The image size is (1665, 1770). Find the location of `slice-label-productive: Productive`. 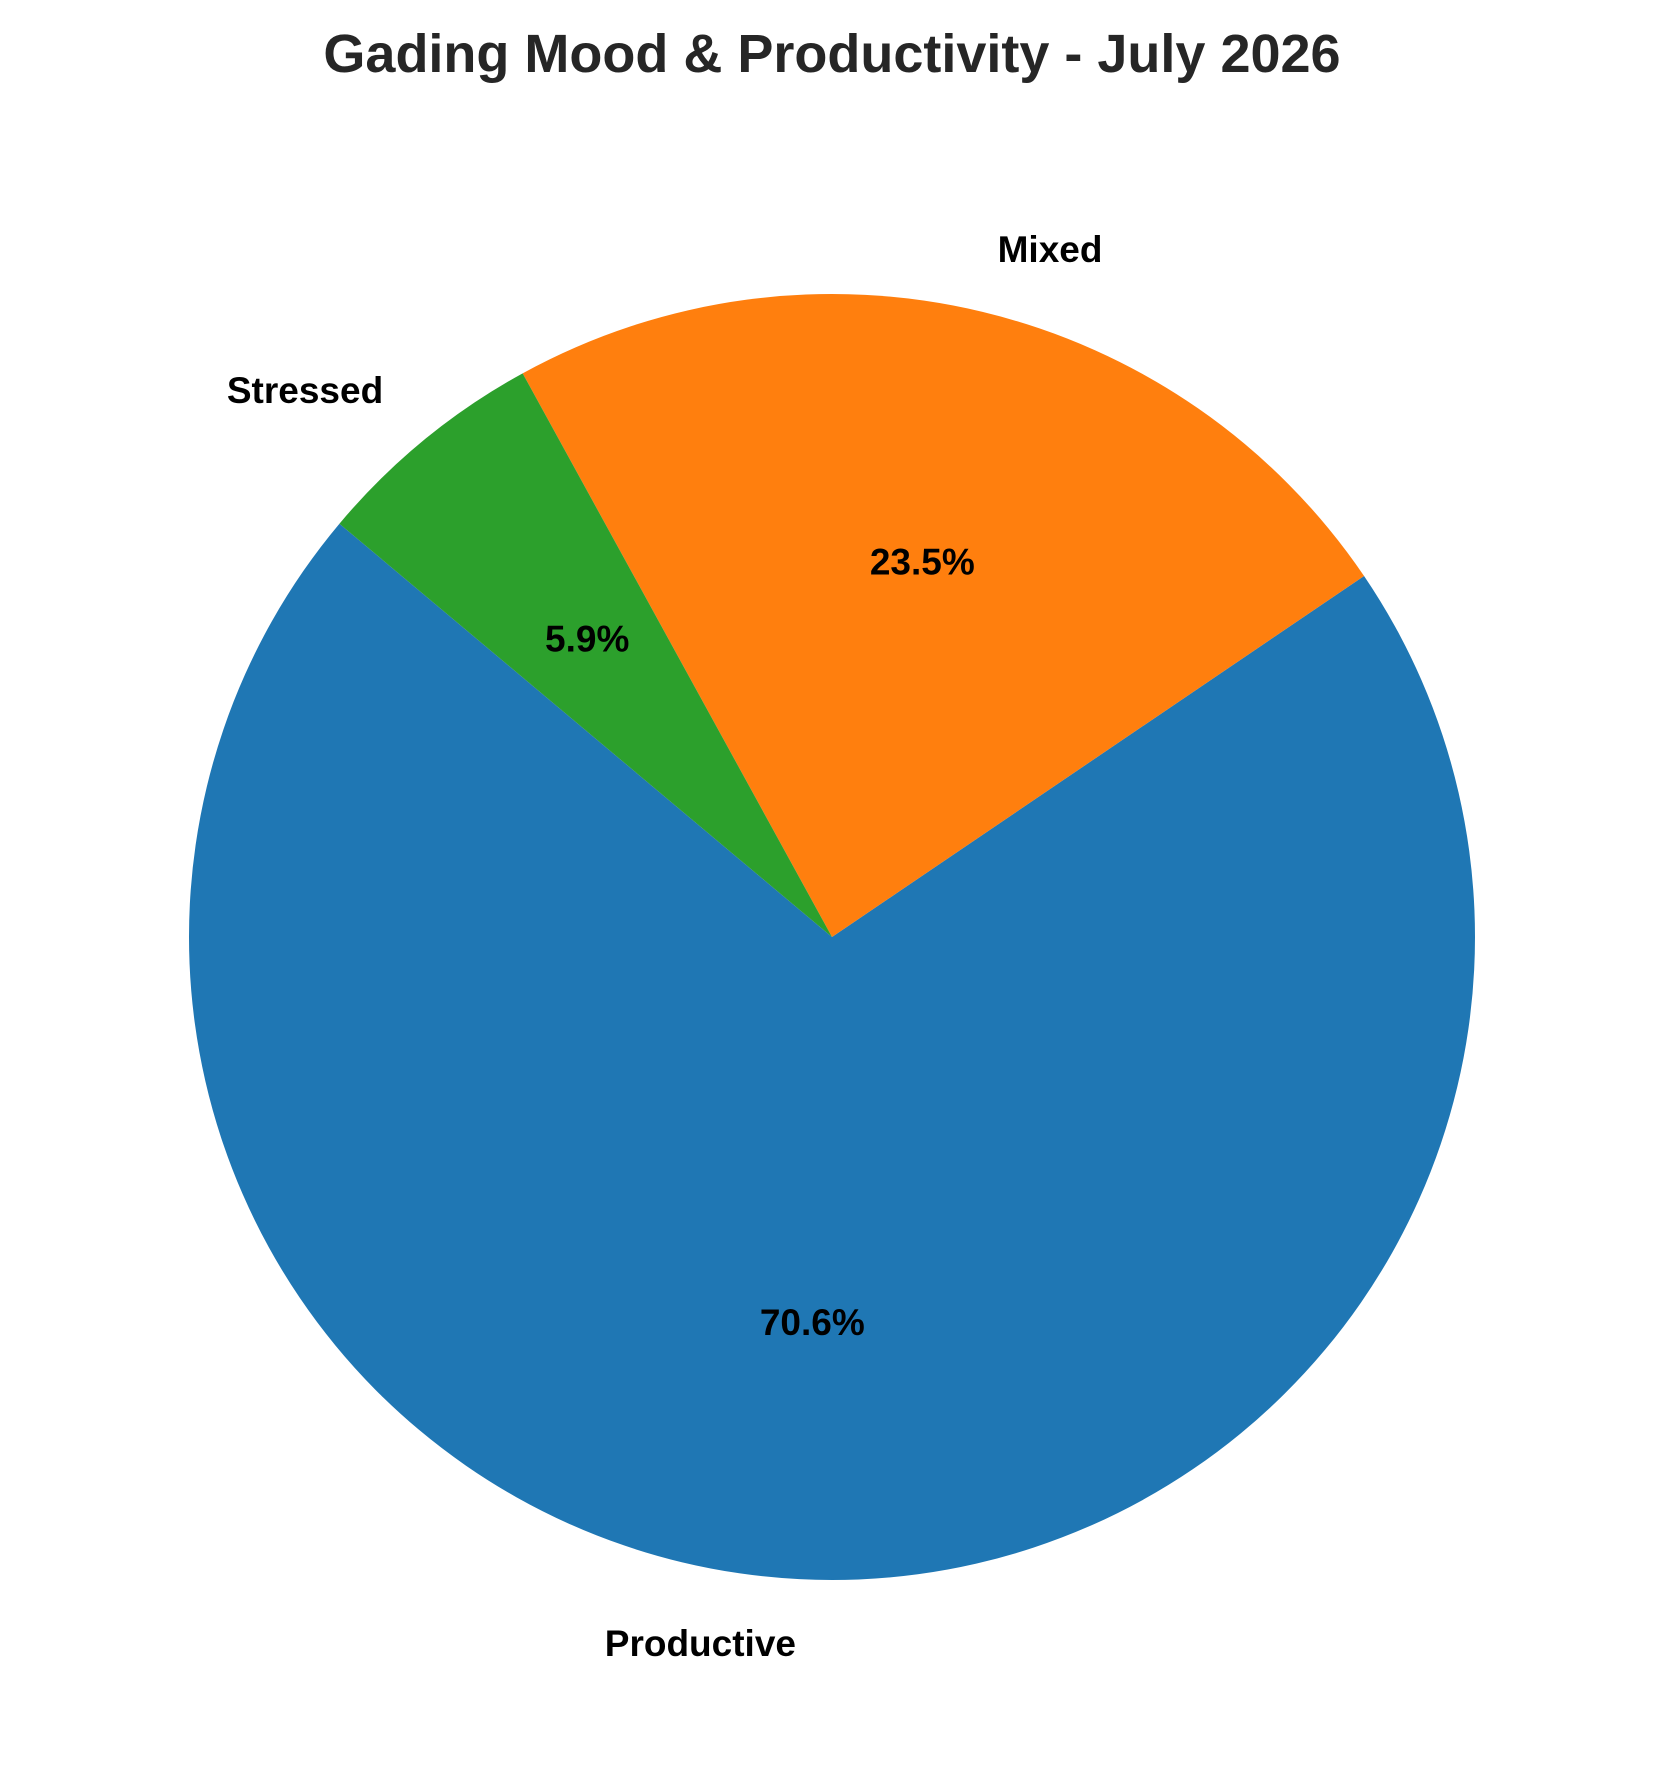

slice-label-productive: Productive is located at coordinates (700, 1643).